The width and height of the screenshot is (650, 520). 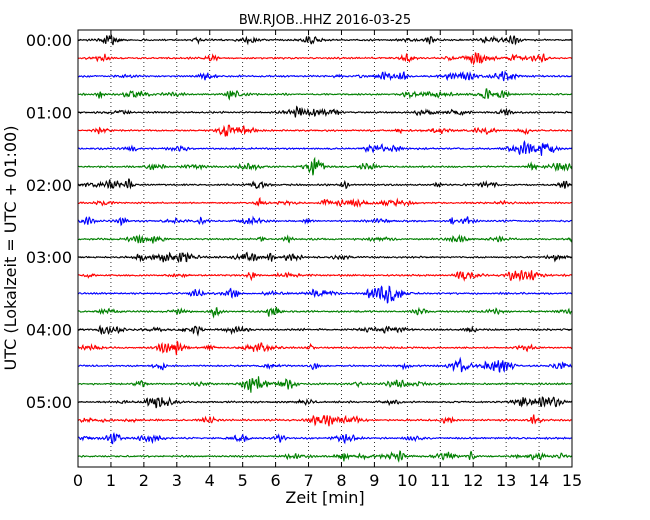 I want to click on trace-00:30, so click(x=325, y=76).